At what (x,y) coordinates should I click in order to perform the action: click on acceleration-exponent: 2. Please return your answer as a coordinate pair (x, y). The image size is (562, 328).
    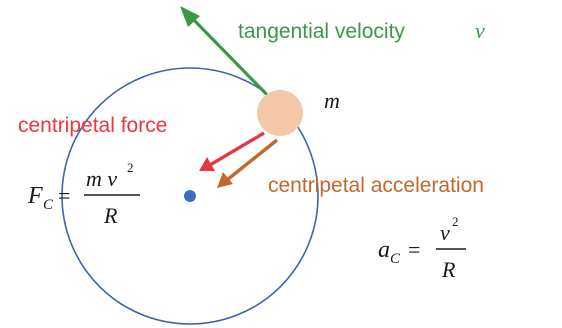
    Looking at the image, I should click on (455, 221).